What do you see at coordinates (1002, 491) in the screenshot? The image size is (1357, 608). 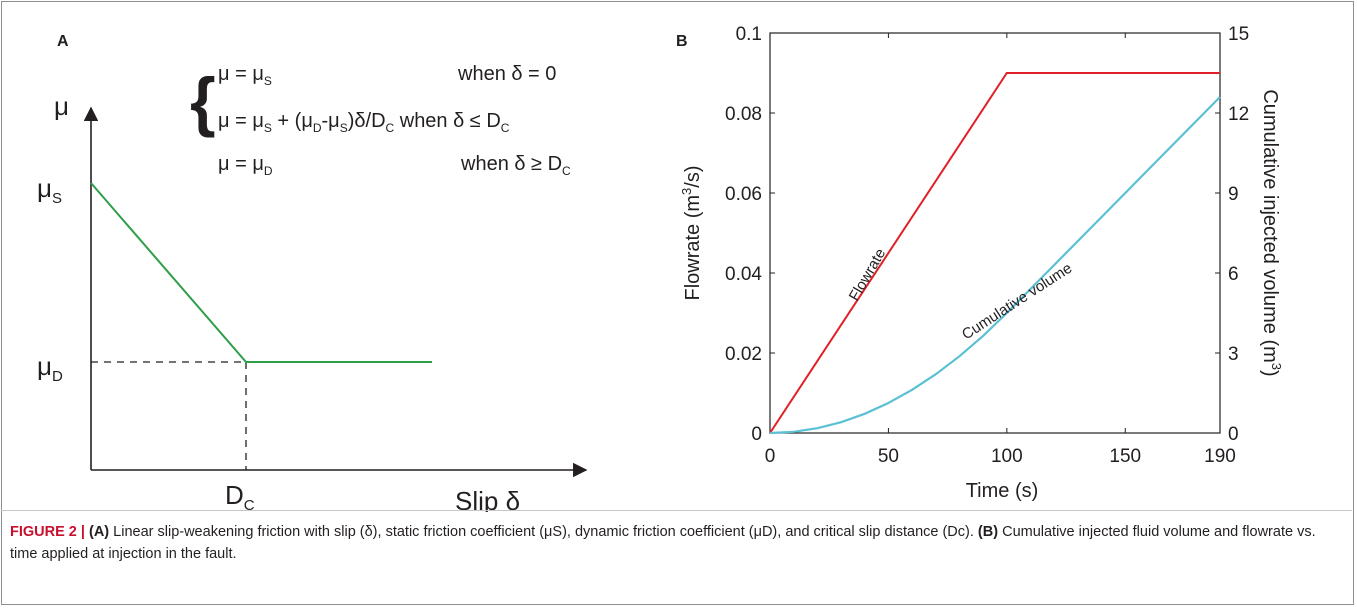 I see `panel-b-x-axis-title: Time (s)` at bounding box center [1002, 491].